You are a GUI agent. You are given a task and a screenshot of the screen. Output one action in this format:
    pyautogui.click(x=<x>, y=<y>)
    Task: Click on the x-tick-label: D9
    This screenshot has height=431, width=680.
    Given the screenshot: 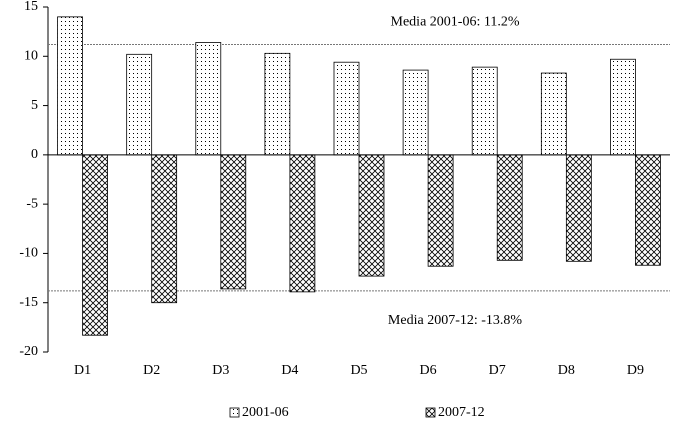 What is the action you would take?
    pyautogui.click(x=635, y=370)
    